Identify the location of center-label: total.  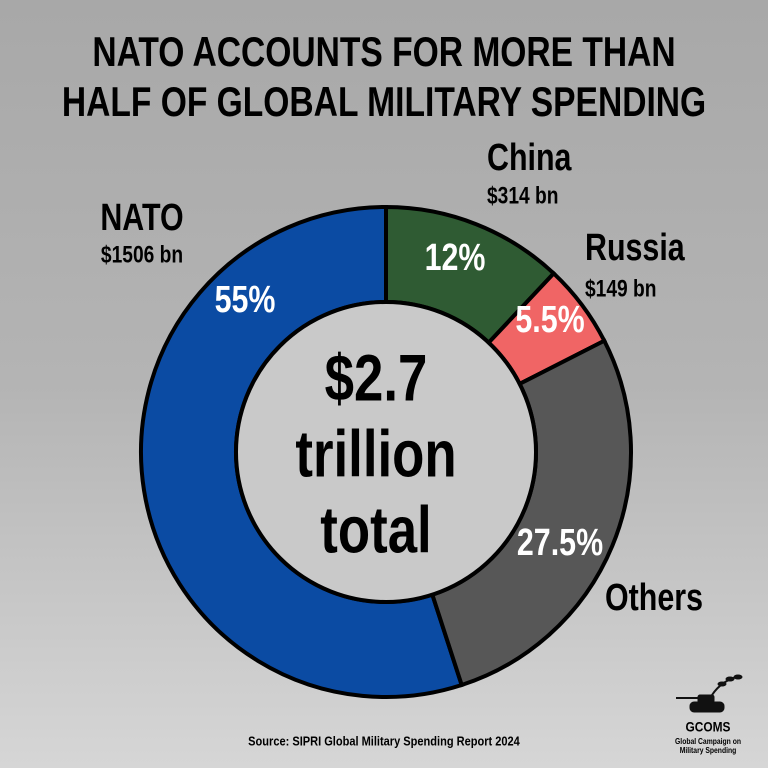
(375, 530).